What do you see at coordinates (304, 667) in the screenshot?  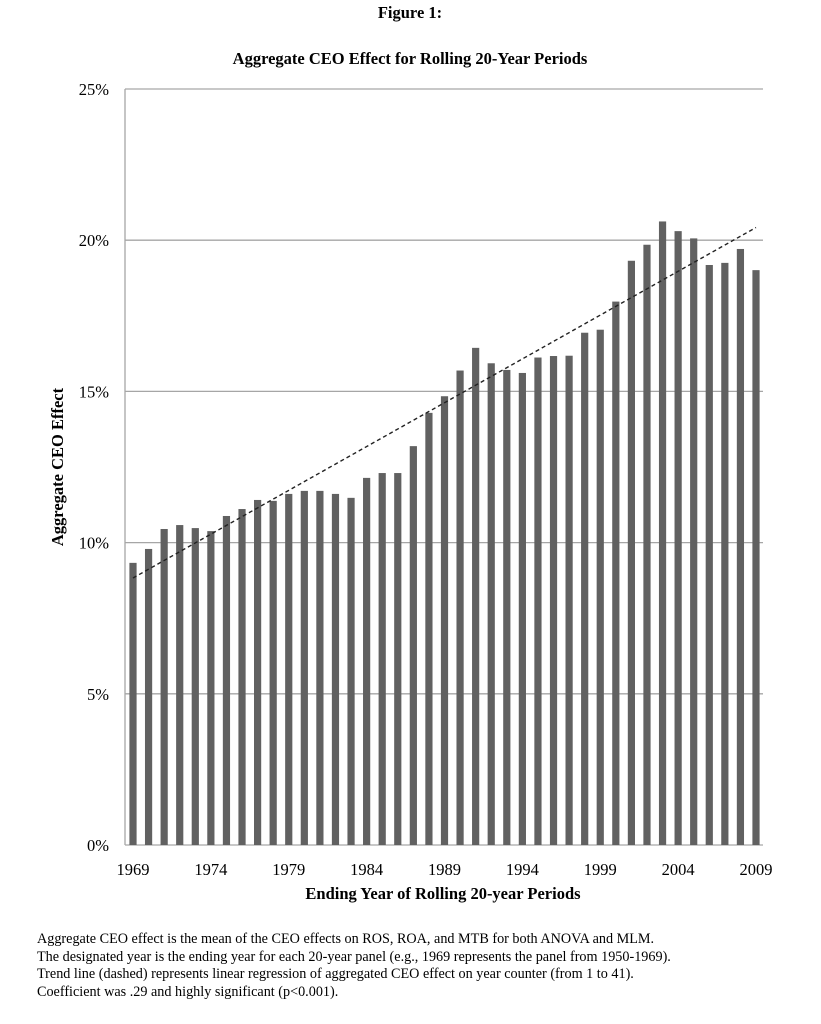 I see `bar-1980` at bounding box center [304, 667].